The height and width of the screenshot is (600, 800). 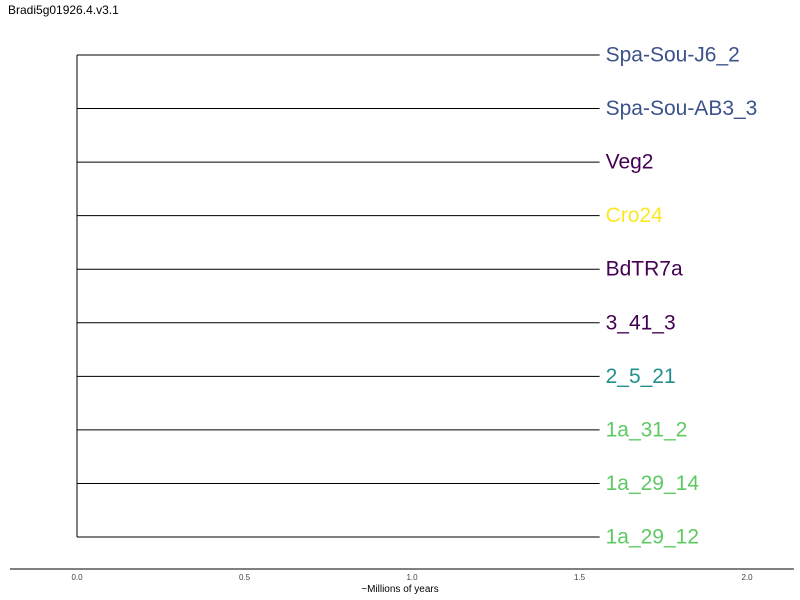 What do you see at coordinates (630, 162) in the screenshot?
I see `leaf-label: Veg2` at bounding box center [630, 162].